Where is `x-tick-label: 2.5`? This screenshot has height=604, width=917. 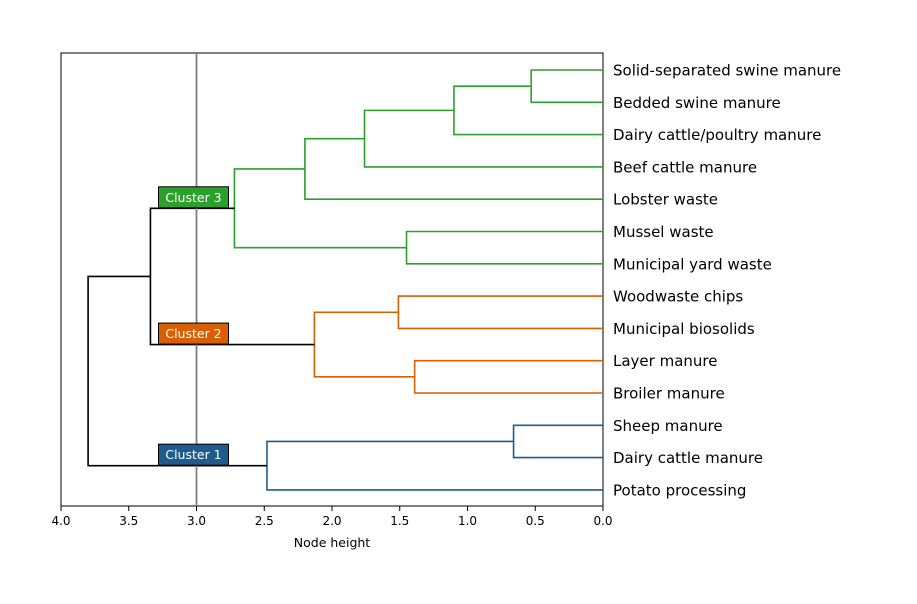
x-tick-label: 2.5 is located at coordinates (264, 521).